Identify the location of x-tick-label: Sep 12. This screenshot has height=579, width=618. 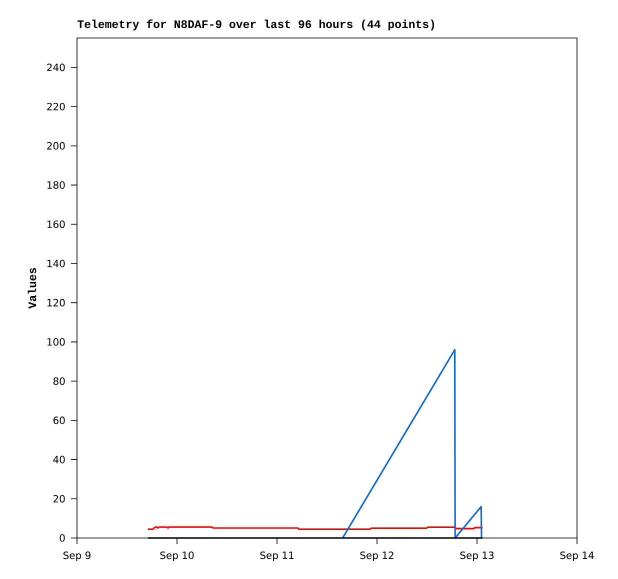
(377, 557).